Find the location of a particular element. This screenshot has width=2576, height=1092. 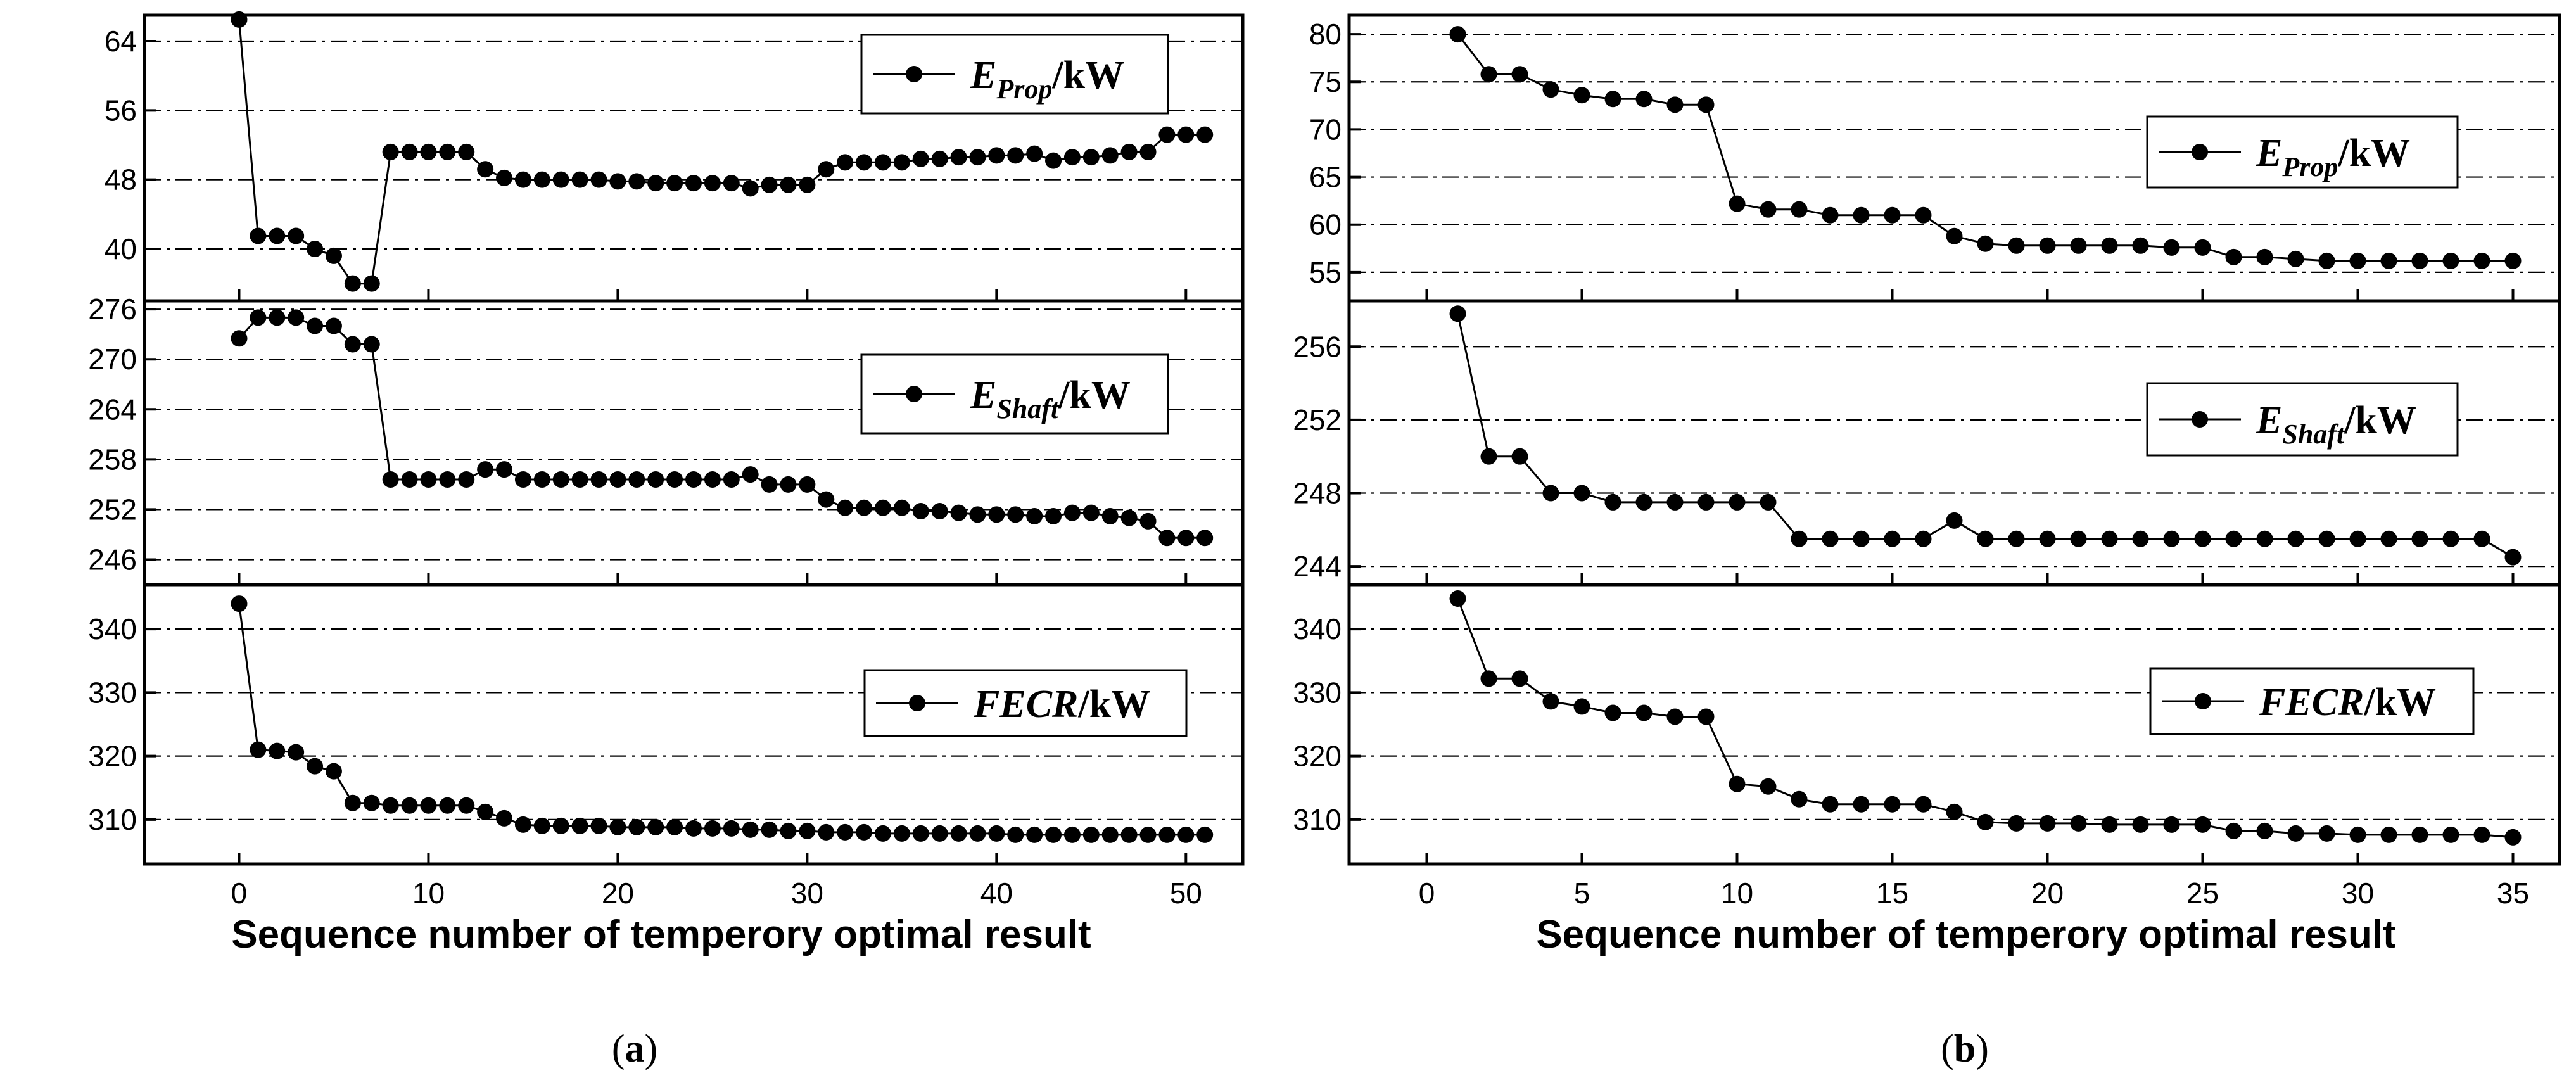

subplot-frame is located at coordinates (694, 443).